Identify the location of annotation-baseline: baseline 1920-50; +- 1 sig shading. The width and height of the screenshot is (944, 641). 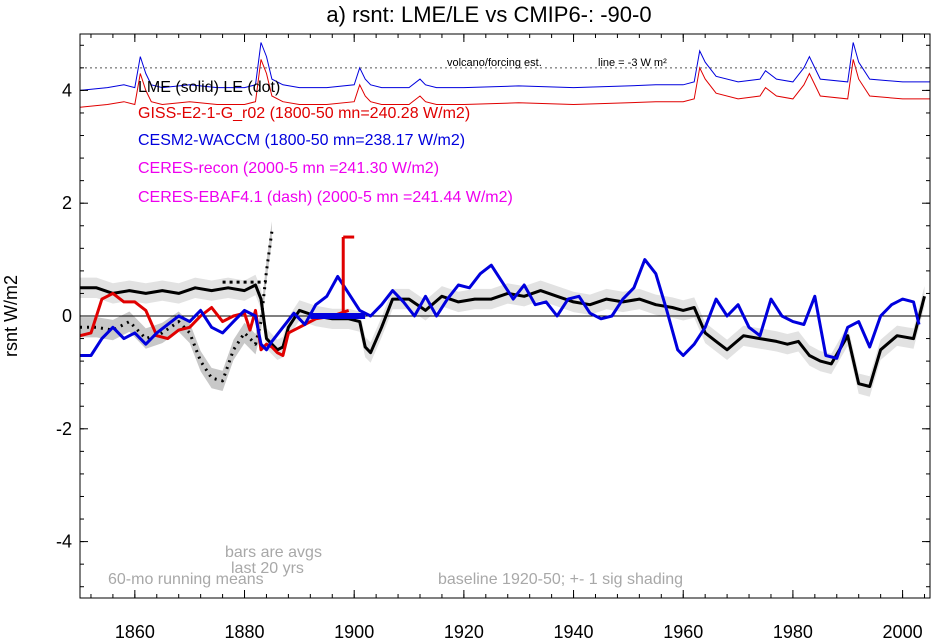
(560, 579).